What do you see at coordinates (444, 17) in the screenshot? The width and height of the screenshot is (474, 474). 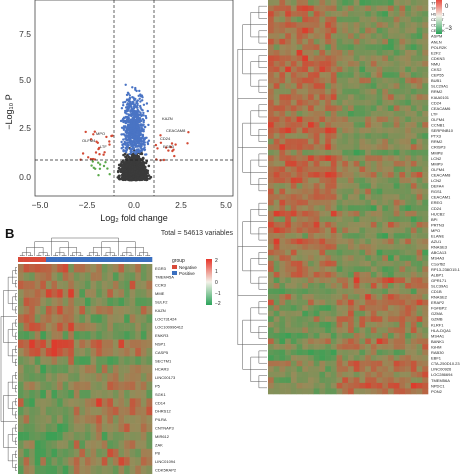 I see `r-color-scale: 0 −3` at bounding box center [444, 17].